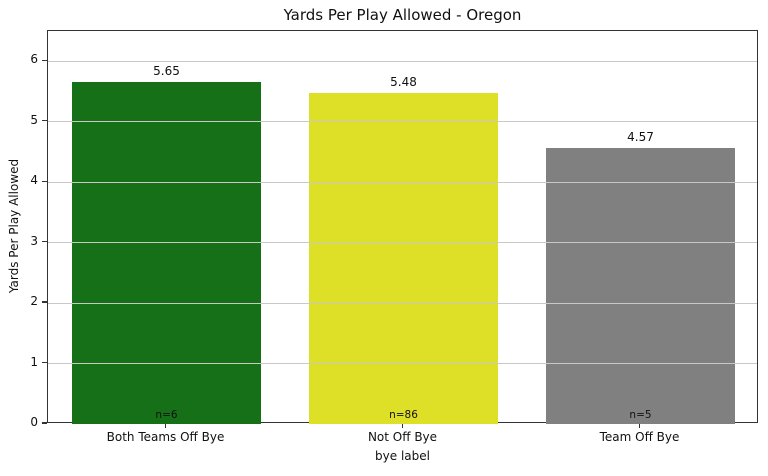 The image size is (768, 476). Describe the element at coordinates (403, 81) in the screenshot. I see `bar-value-label: 5.48` at that location.